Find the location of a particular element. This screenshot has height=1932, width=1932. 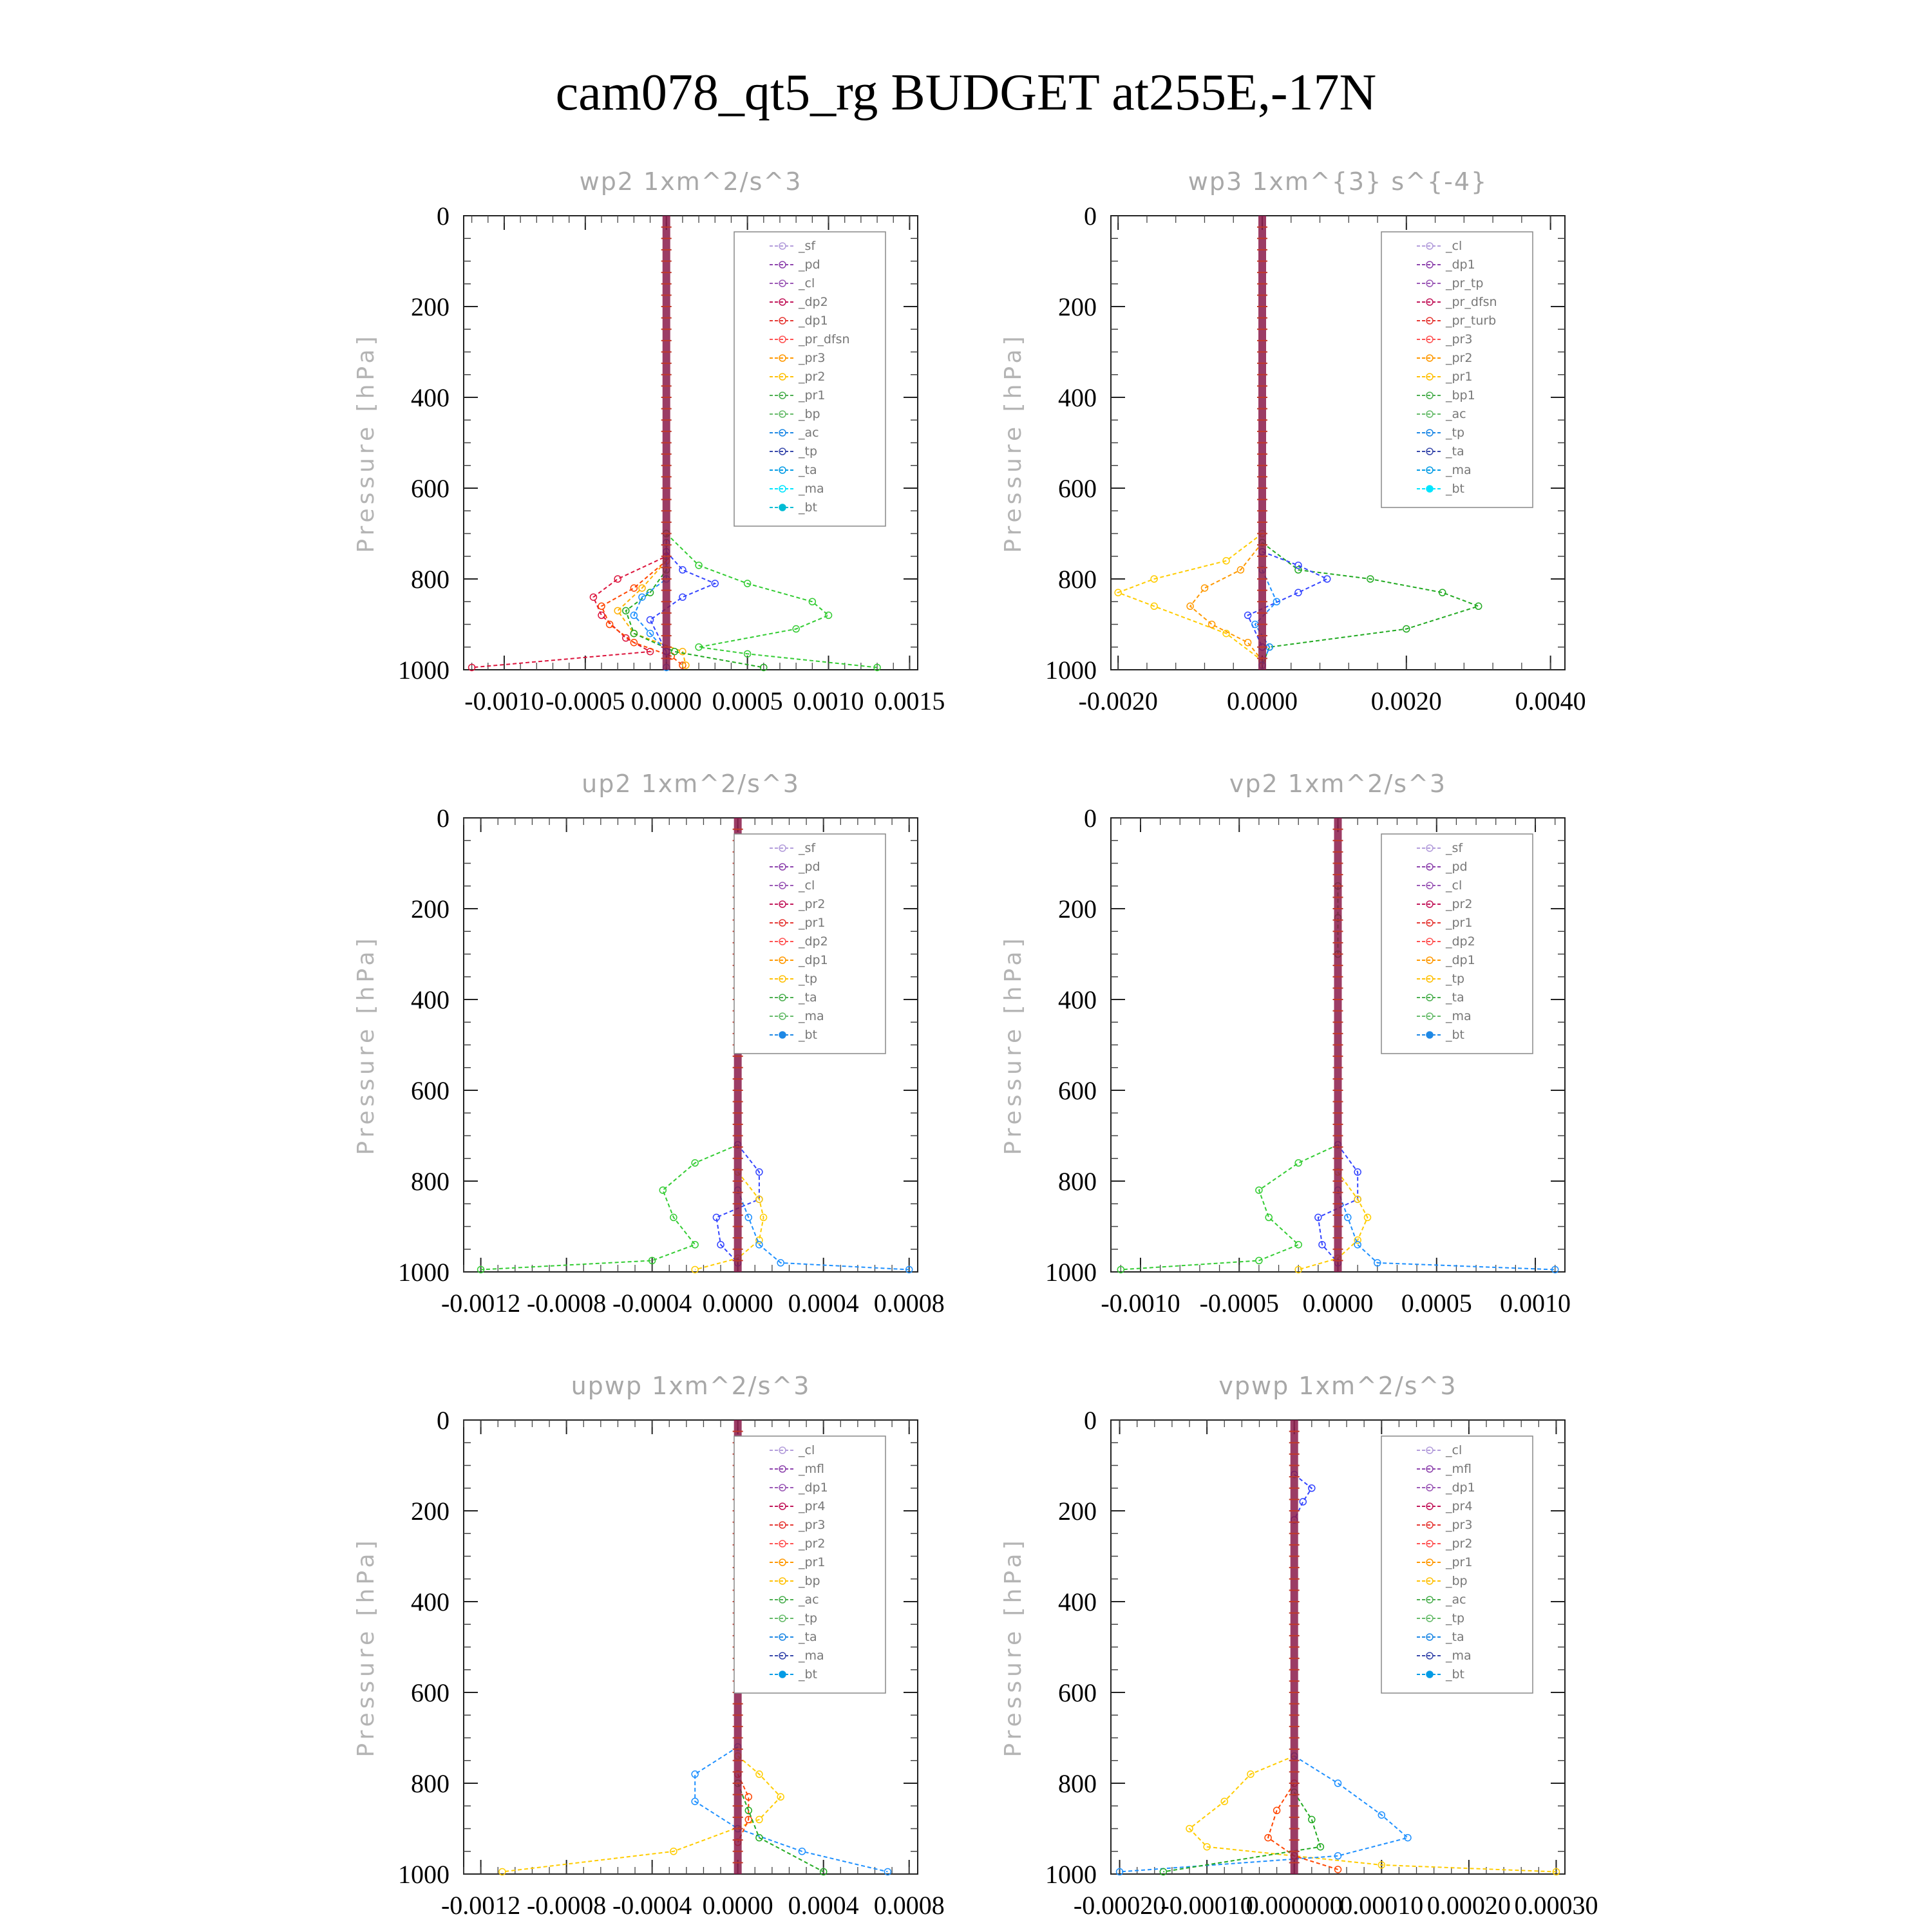

legend-entry: _pr2 is located at coordinates (812, 1544).